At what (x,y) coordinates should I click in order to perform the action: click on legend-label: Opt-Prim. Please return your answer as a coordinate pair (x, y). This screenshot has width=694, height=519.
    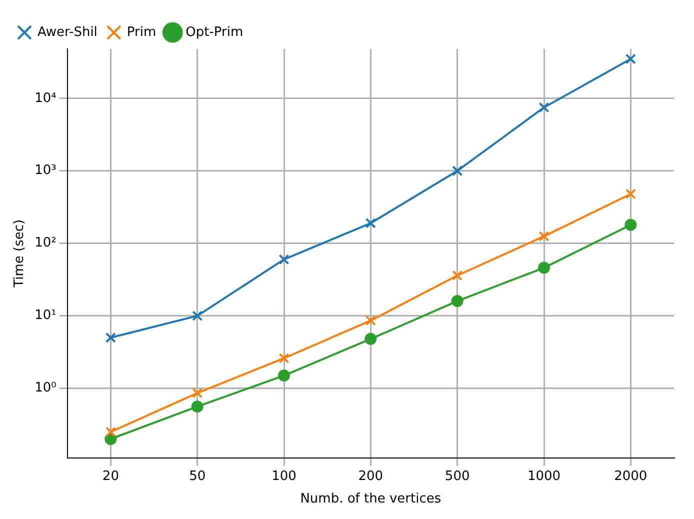
    Looking at the image, I should click on (215, 32).